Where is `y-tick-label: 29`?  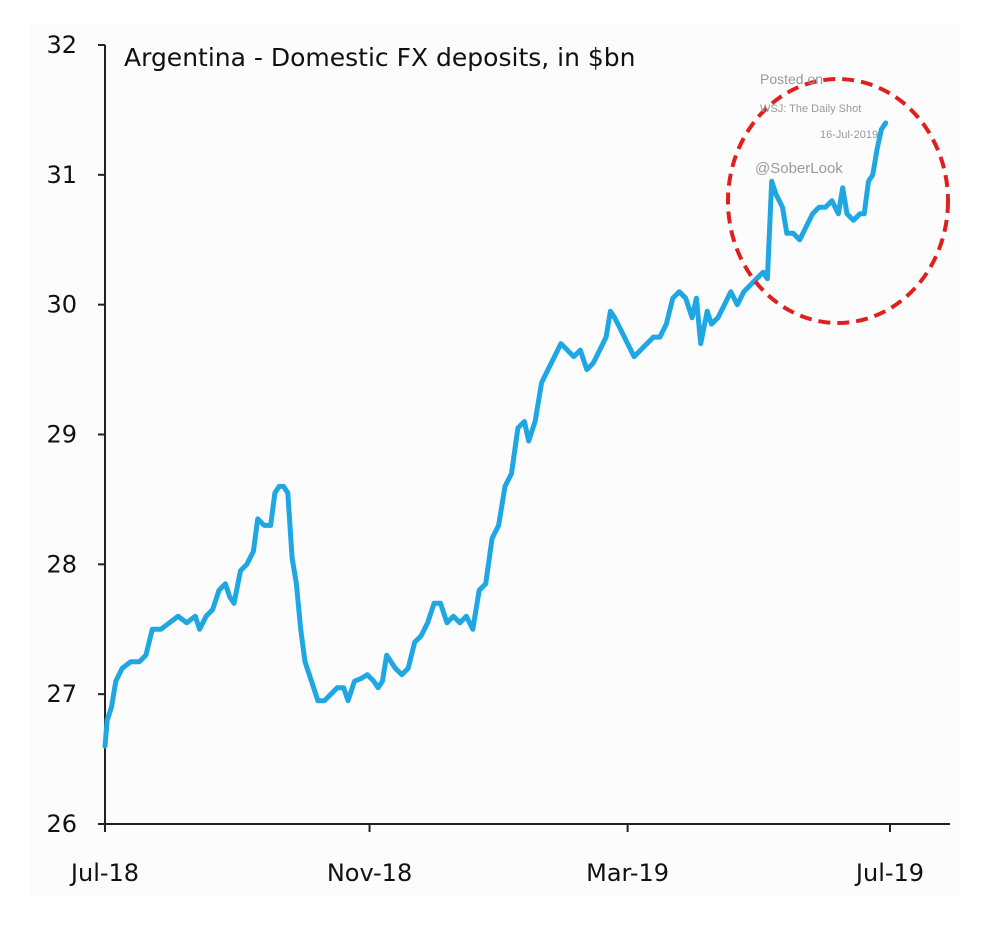
y-tick-label: 29 is located at coordinates (61, 435).